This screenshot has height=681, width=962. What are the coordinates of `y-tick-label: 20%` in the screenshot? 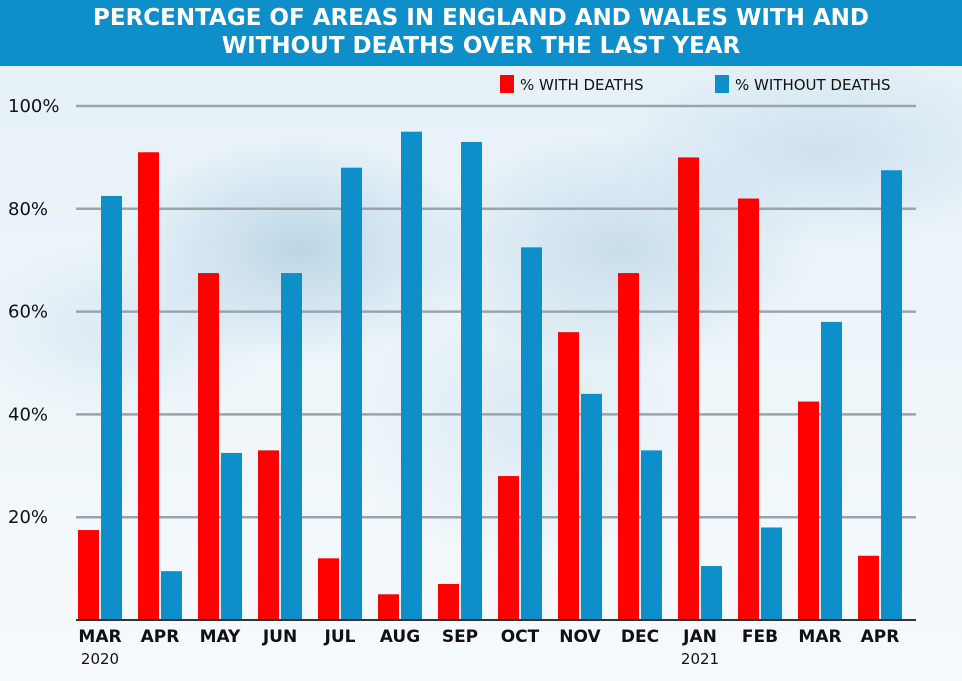 It's located at (28, 517).